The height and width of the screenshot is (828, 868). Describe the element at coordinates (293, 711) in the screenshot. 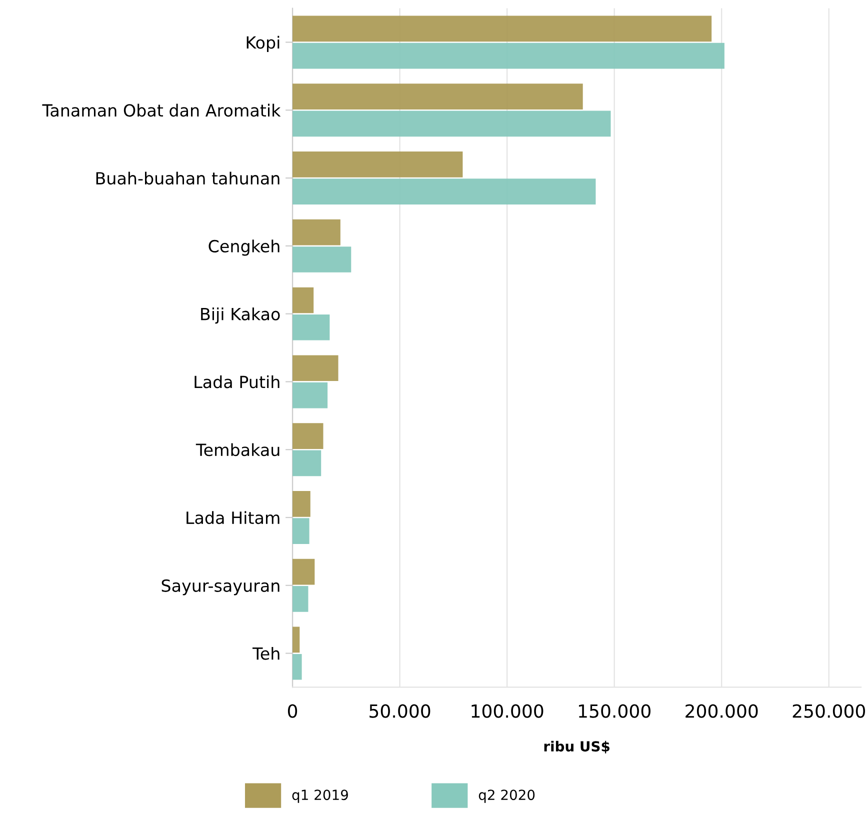

I see `x-tick-label: 0` at that location.